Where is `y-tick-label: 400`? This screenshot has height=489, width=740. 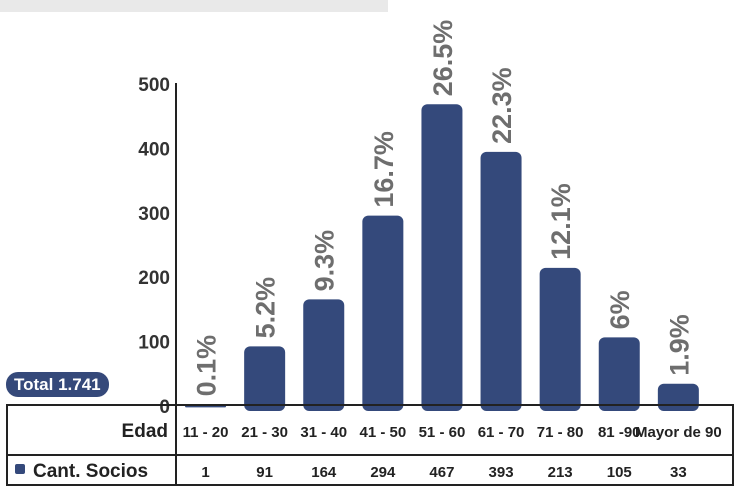
y-tick-label: 400 is located at coordinates (154, 149).